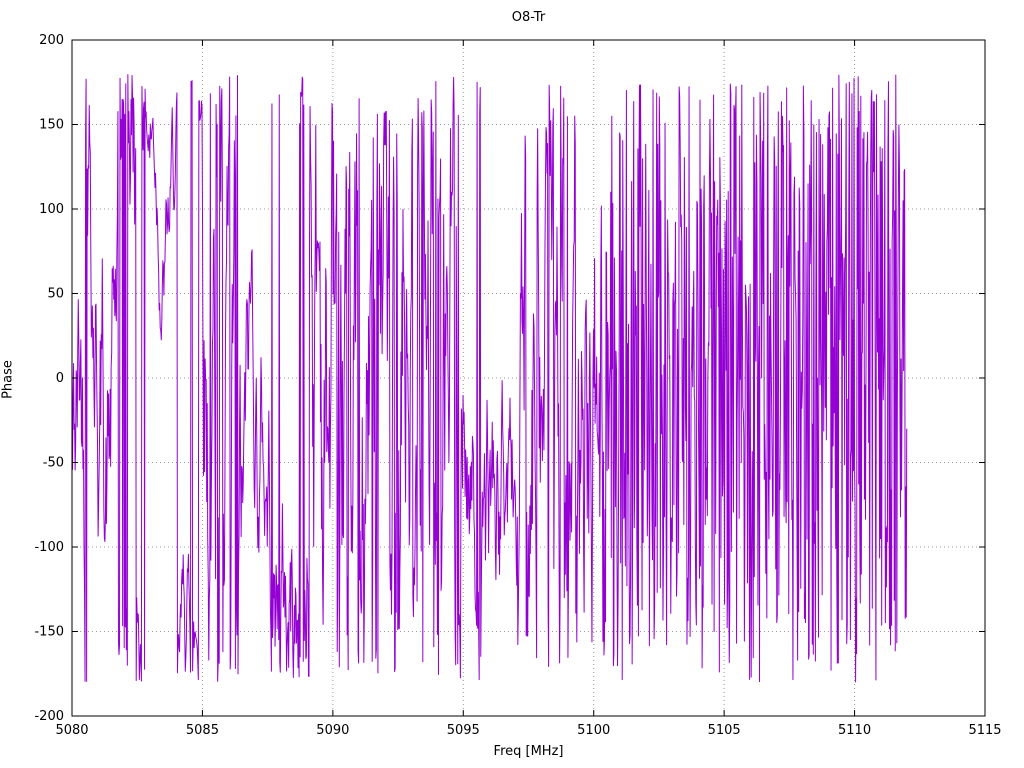  What do you see at coordinates (854, 730) in the screenshot?
I see `x-tick-label: 5110` at bounding box center [854, 730].